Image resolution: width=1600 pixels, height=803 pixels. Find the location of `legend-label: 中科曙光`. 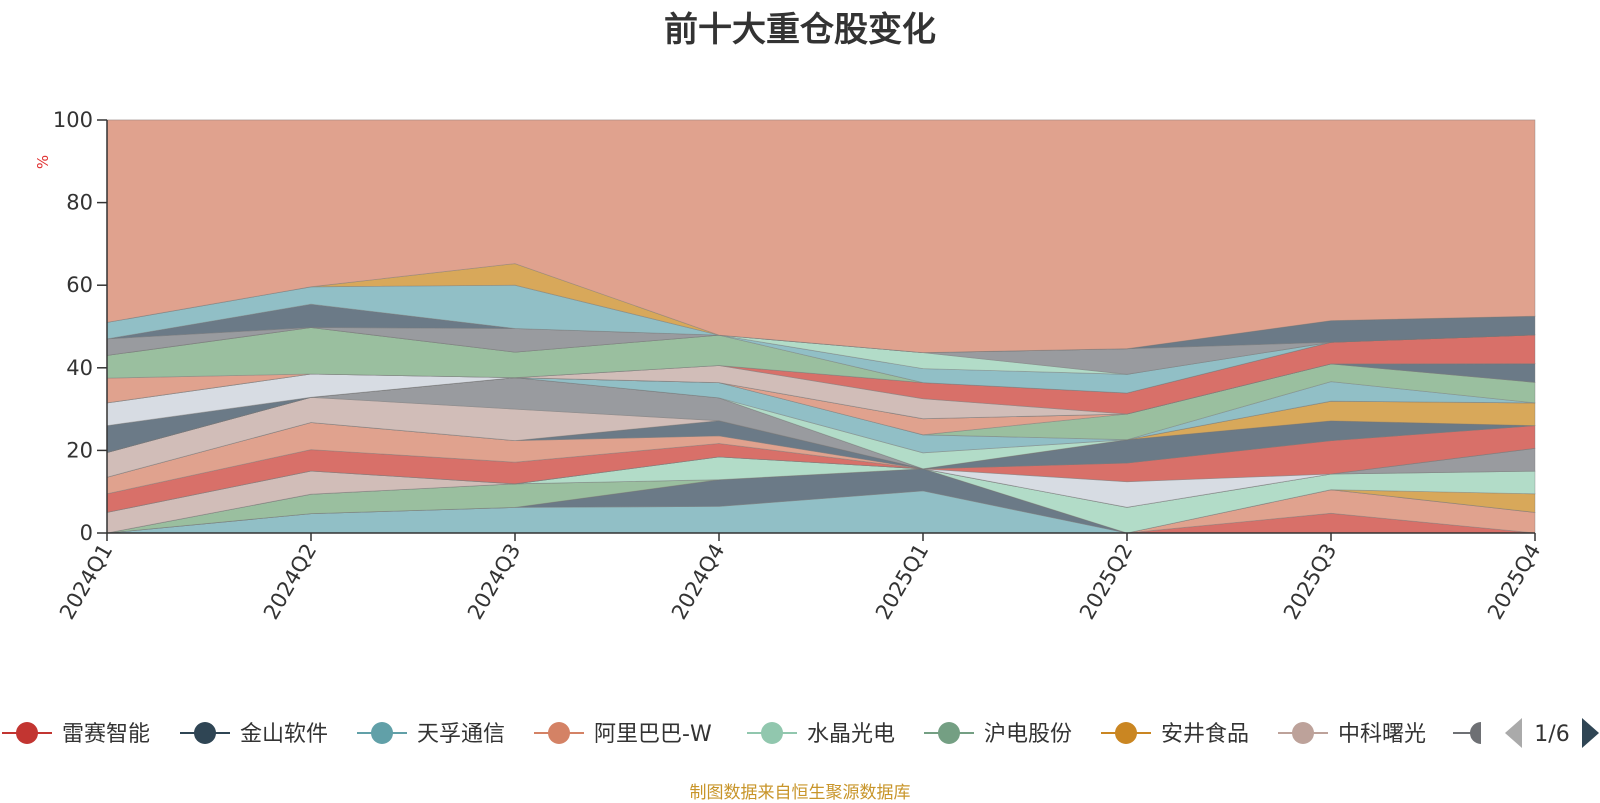

legend-label: 中科曙光 is located at coordinates (1382, 734).